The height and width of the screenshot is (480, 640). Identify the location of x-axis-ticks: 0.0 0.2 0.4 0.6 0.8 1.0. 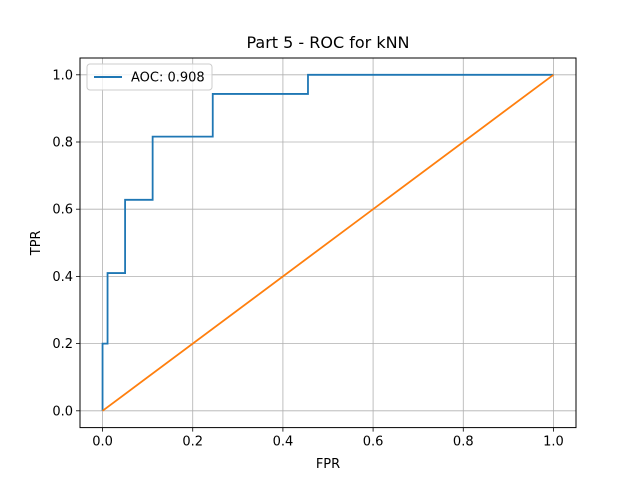
(328, 438).